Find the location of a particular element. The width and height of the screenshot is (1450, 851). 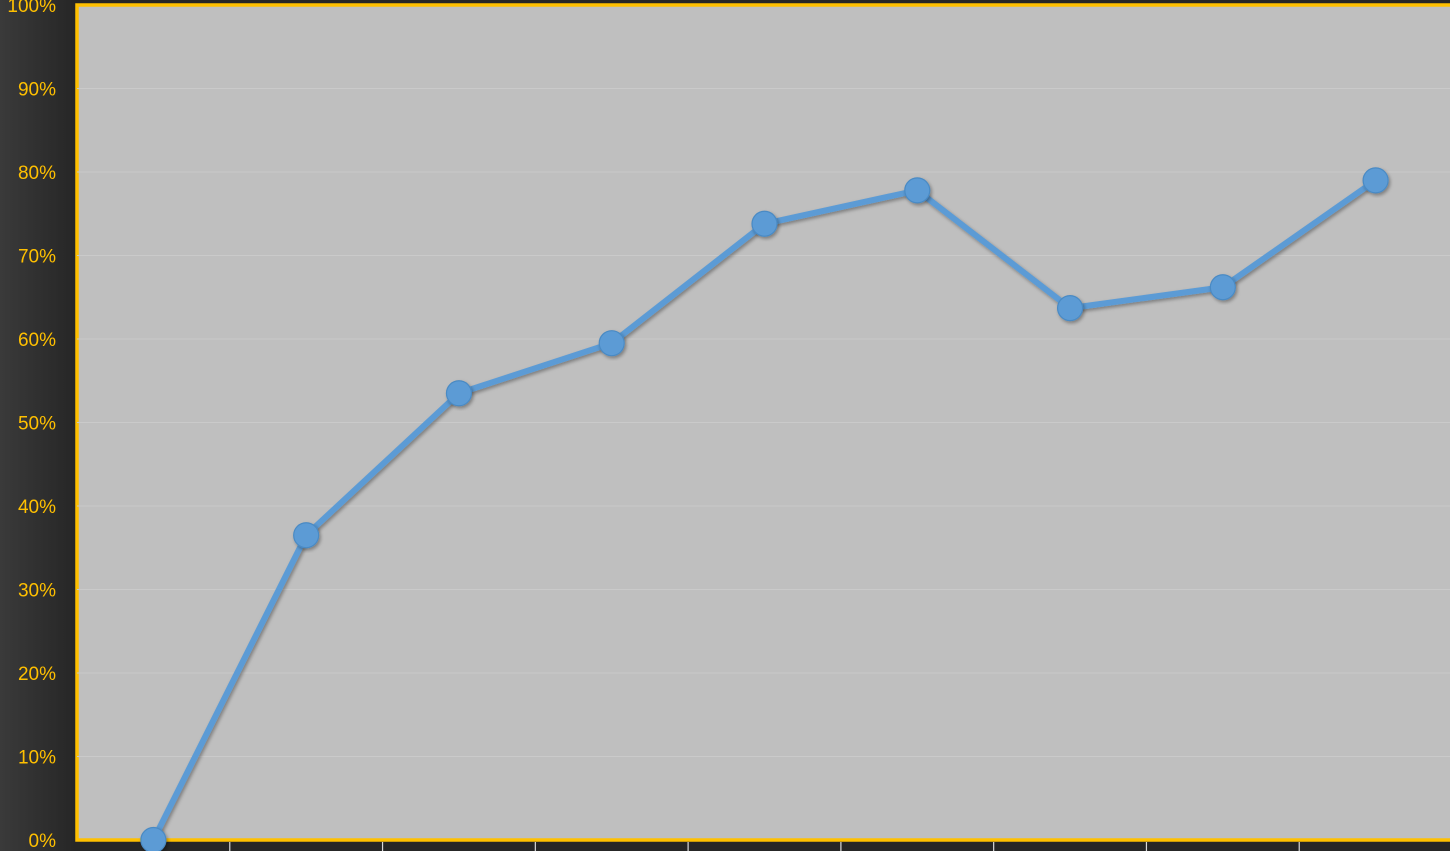

y-tick-label: 60% is located at coordinates (37, 340).